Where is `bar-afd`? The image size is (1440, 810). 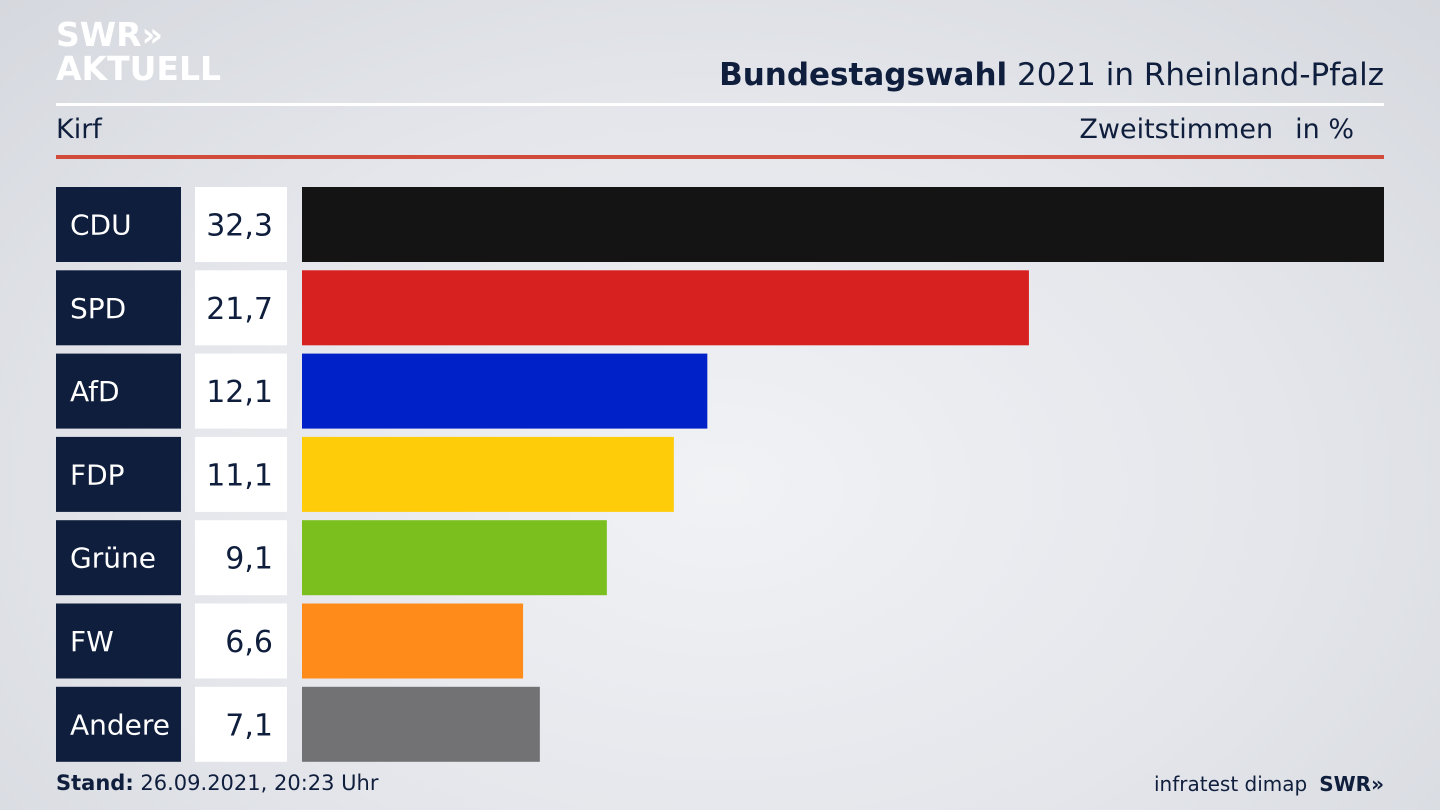
bar-afd is located at coordinates (505, 391).